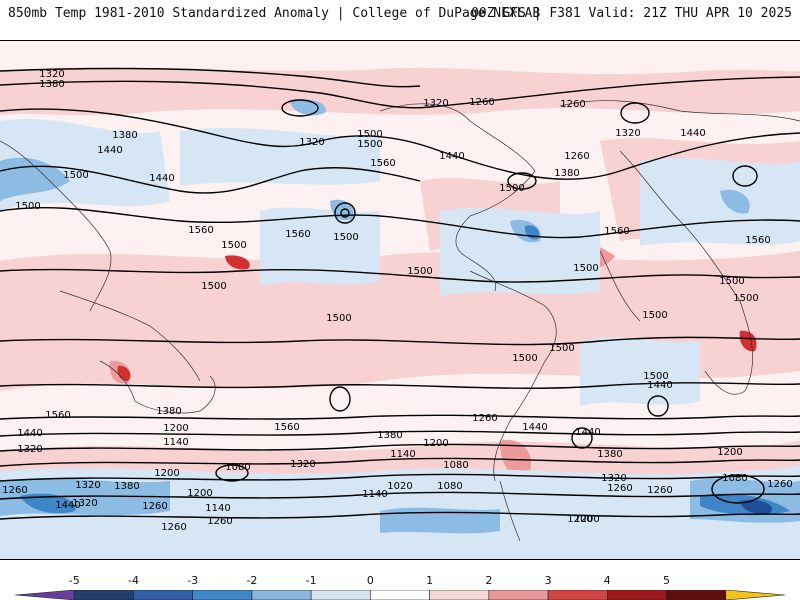  Describe the element at coordinates (667, 580) in the screenshot. I see `colorbar-tick-label: 5` at that location.